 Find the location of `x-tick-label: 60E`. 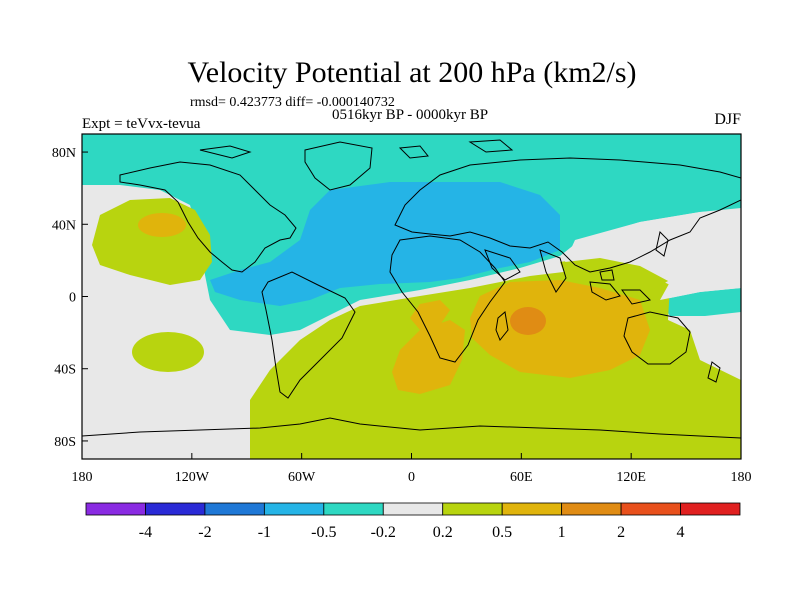

x-tick-label: 60E is located at coordinates (521, 477).